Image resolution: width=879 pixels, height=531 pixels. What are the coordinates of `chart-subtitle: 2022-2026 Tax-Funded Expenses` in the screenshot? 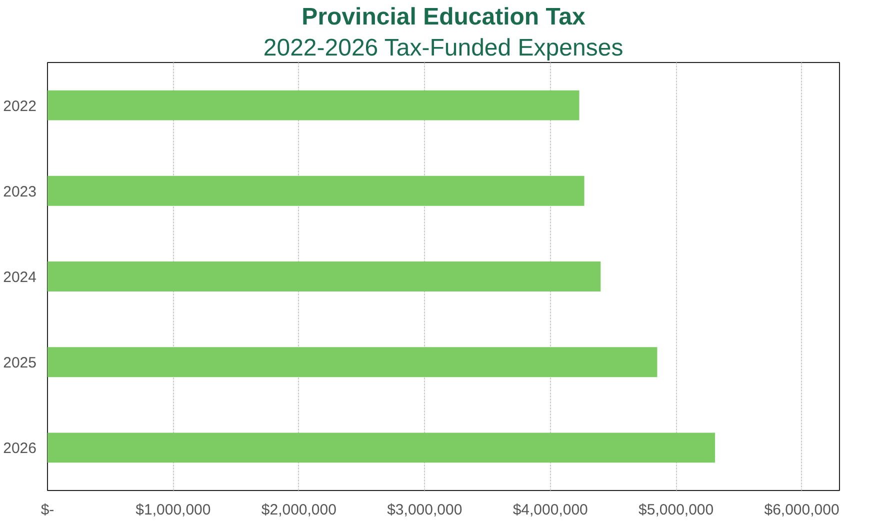 It's located at (443, 48).